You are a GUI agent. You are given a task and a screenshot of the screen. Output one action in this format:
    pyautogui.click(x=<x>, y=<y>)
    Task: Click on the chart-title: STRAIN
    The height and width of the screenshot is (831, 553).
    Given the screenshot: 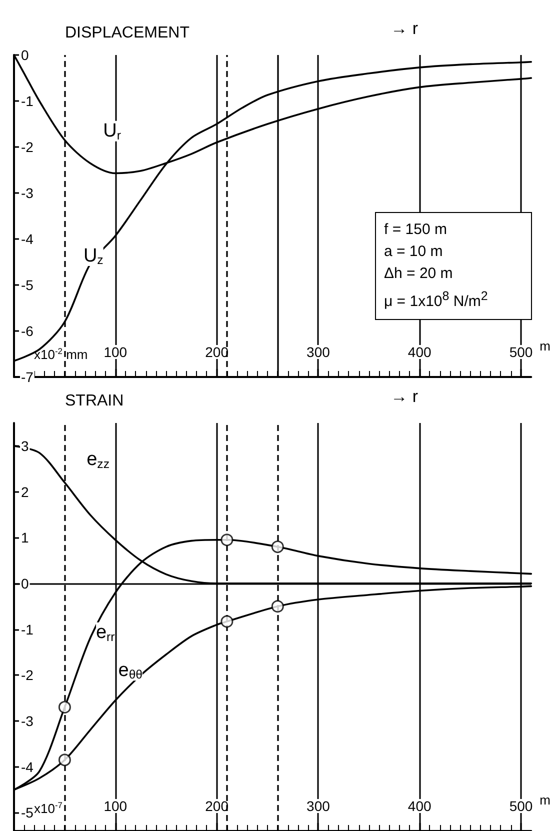 What is the action you would take?
    pyautogui.click(x=94, y=401)
    